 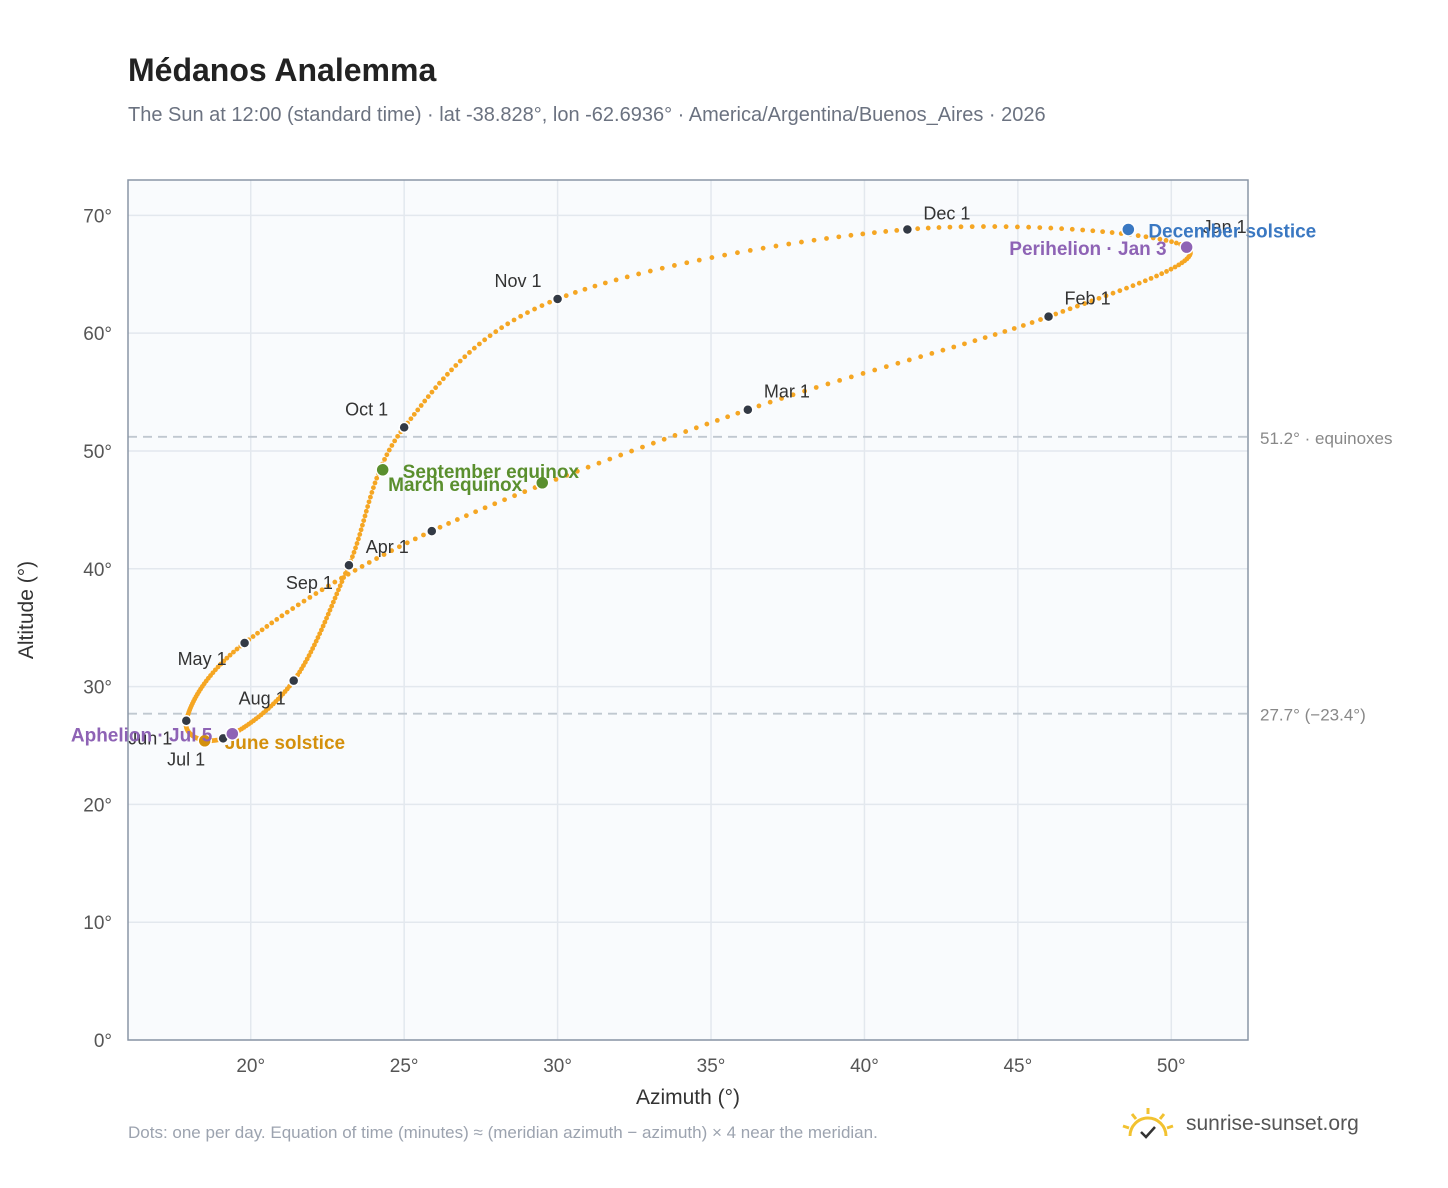 I want to click on event-label: Perihelion · Jan 3, so click(x=1087, y=249).